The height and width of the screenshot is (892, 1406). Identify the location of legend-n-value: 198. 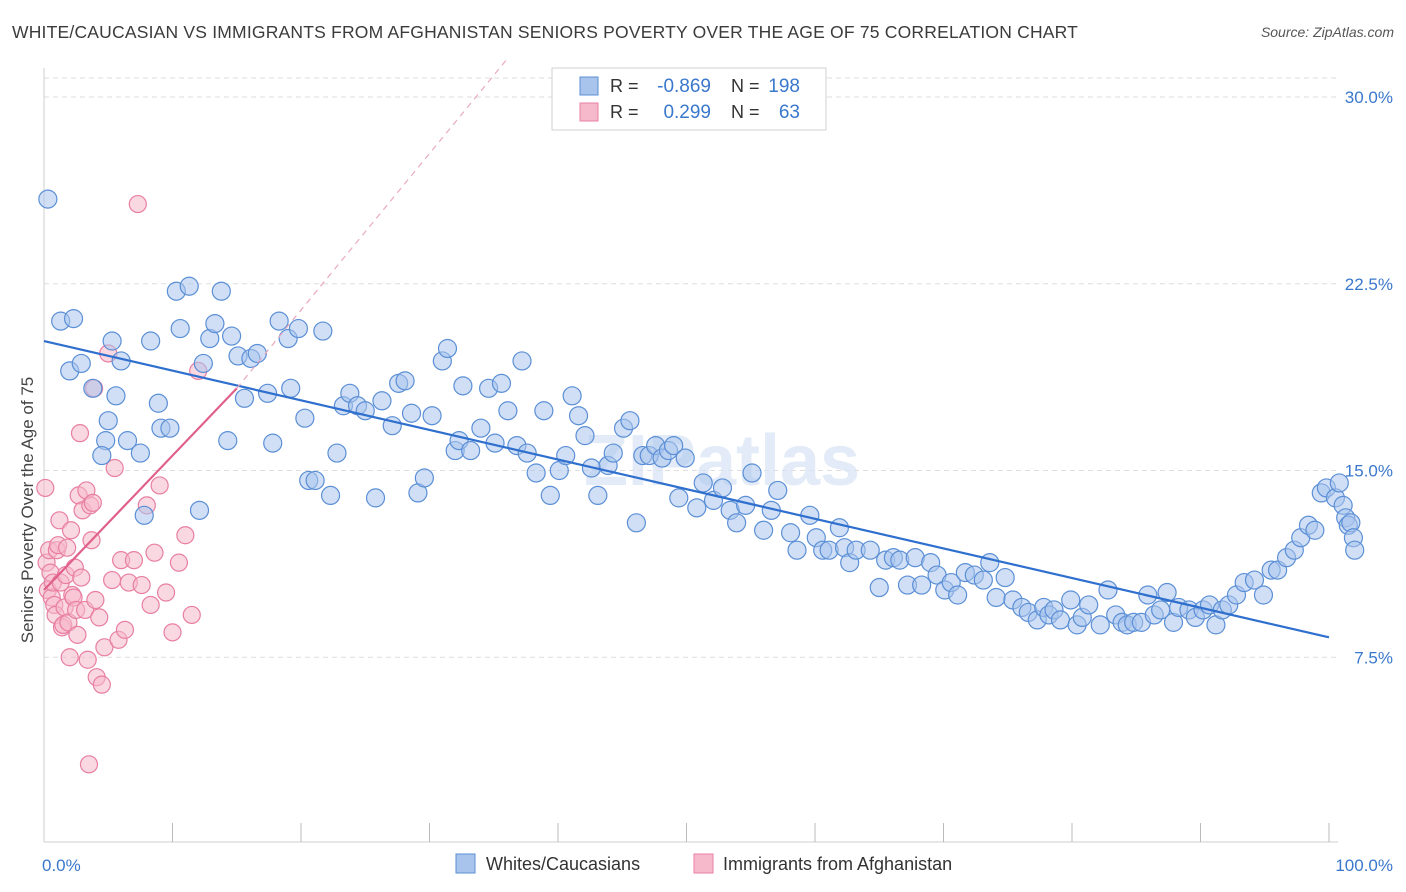
(784, 86).